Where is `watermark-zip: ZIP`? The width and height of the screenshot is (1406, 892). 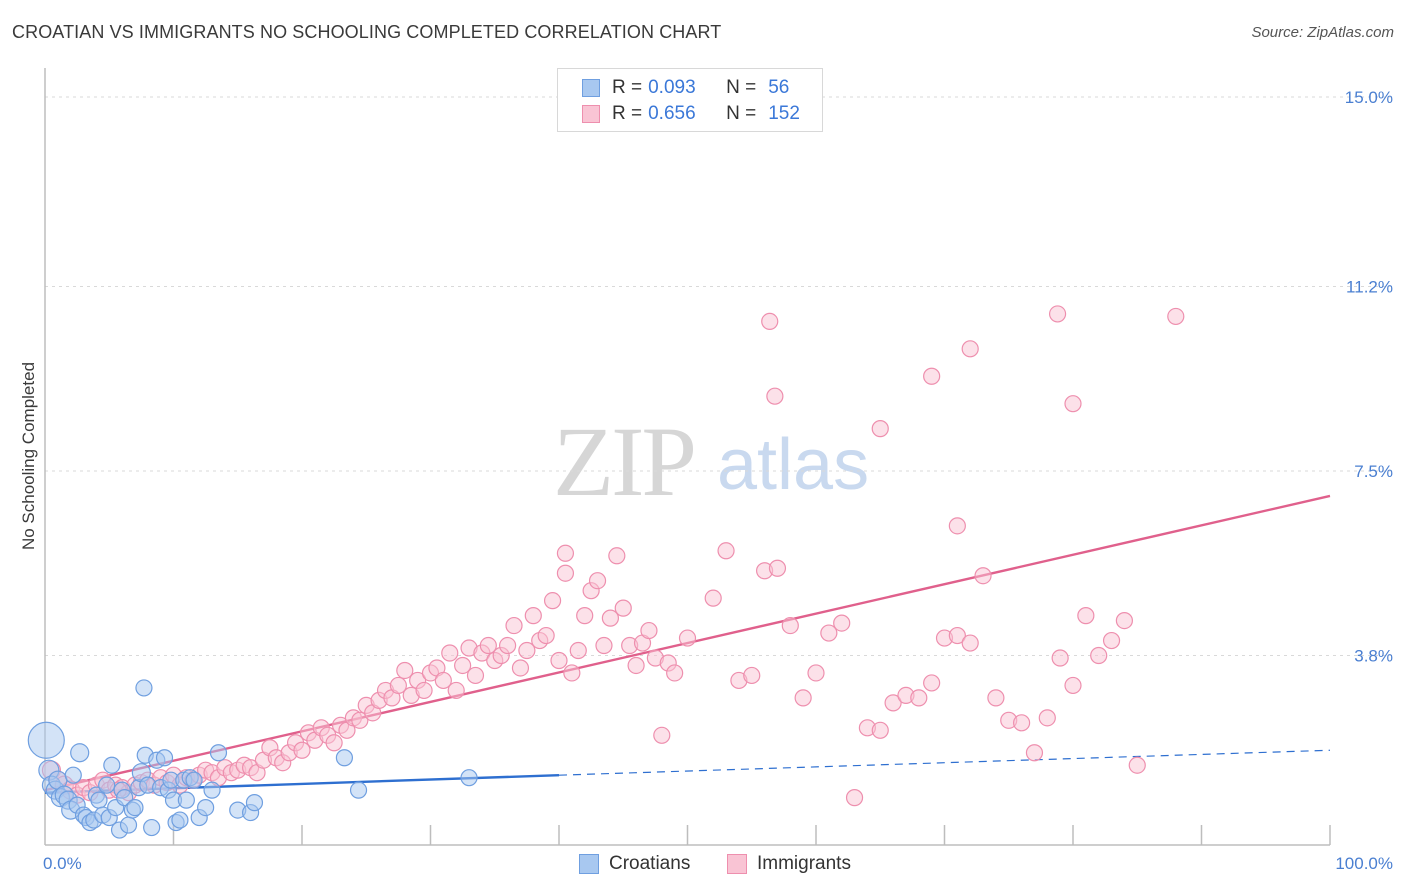
watermark-zip: ZIP is located at coordinates (625, 461).